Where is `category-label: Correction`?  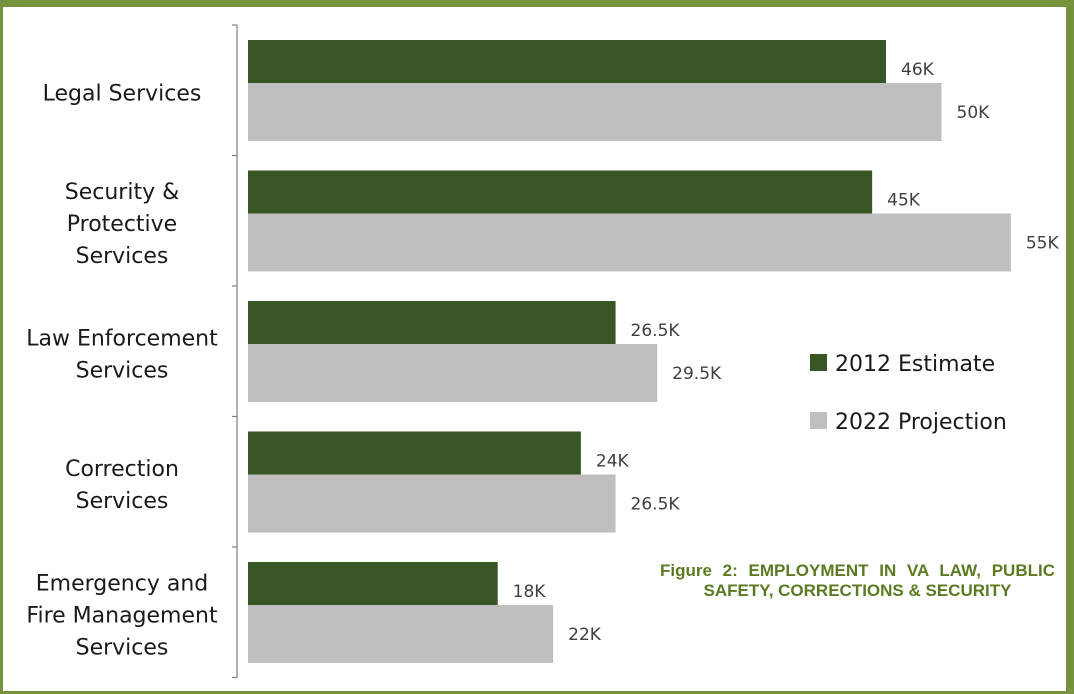 category-label: Correction is located at coordinates (122, 469).